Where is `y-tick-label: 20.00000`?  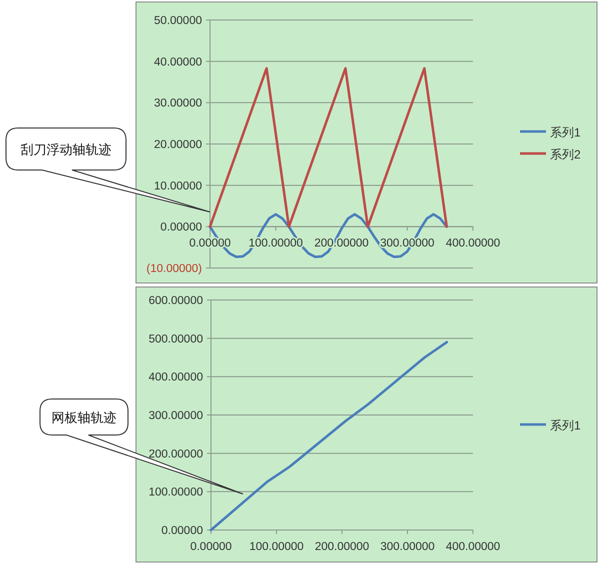 y-tick-label: 20.00000 is located at coordinates (178, 145).